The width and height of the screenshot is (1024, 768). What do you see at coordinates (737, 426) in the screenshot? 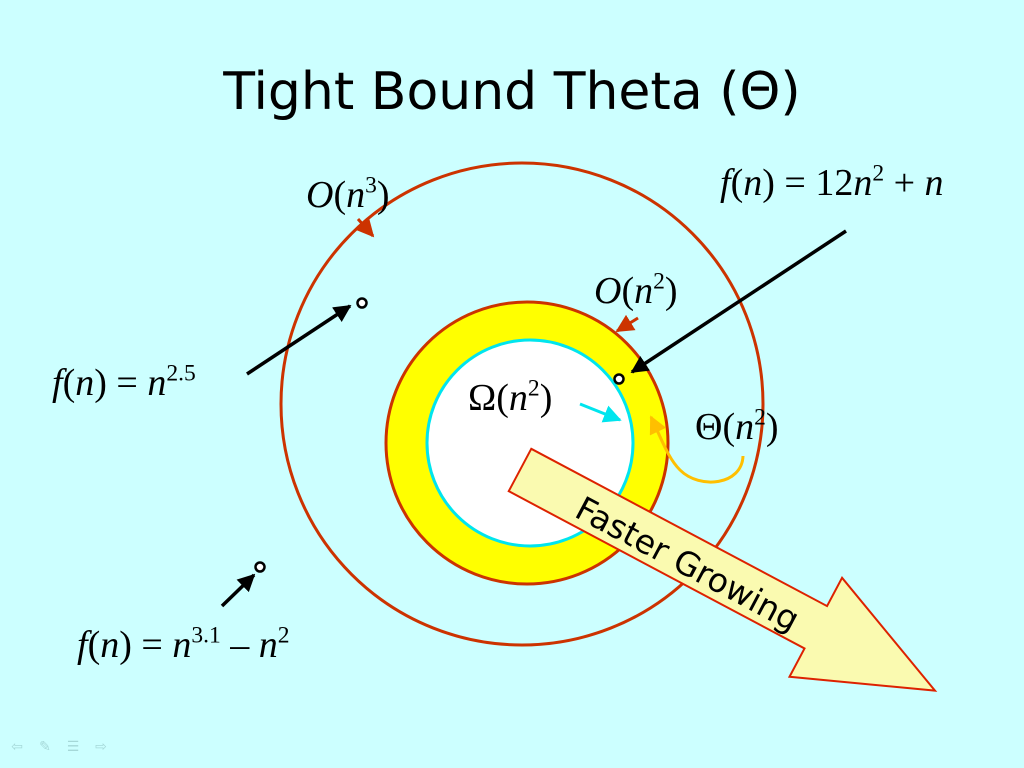
I see `theta-n2-label: Θ(n2)` at bounding box center [737, 426].